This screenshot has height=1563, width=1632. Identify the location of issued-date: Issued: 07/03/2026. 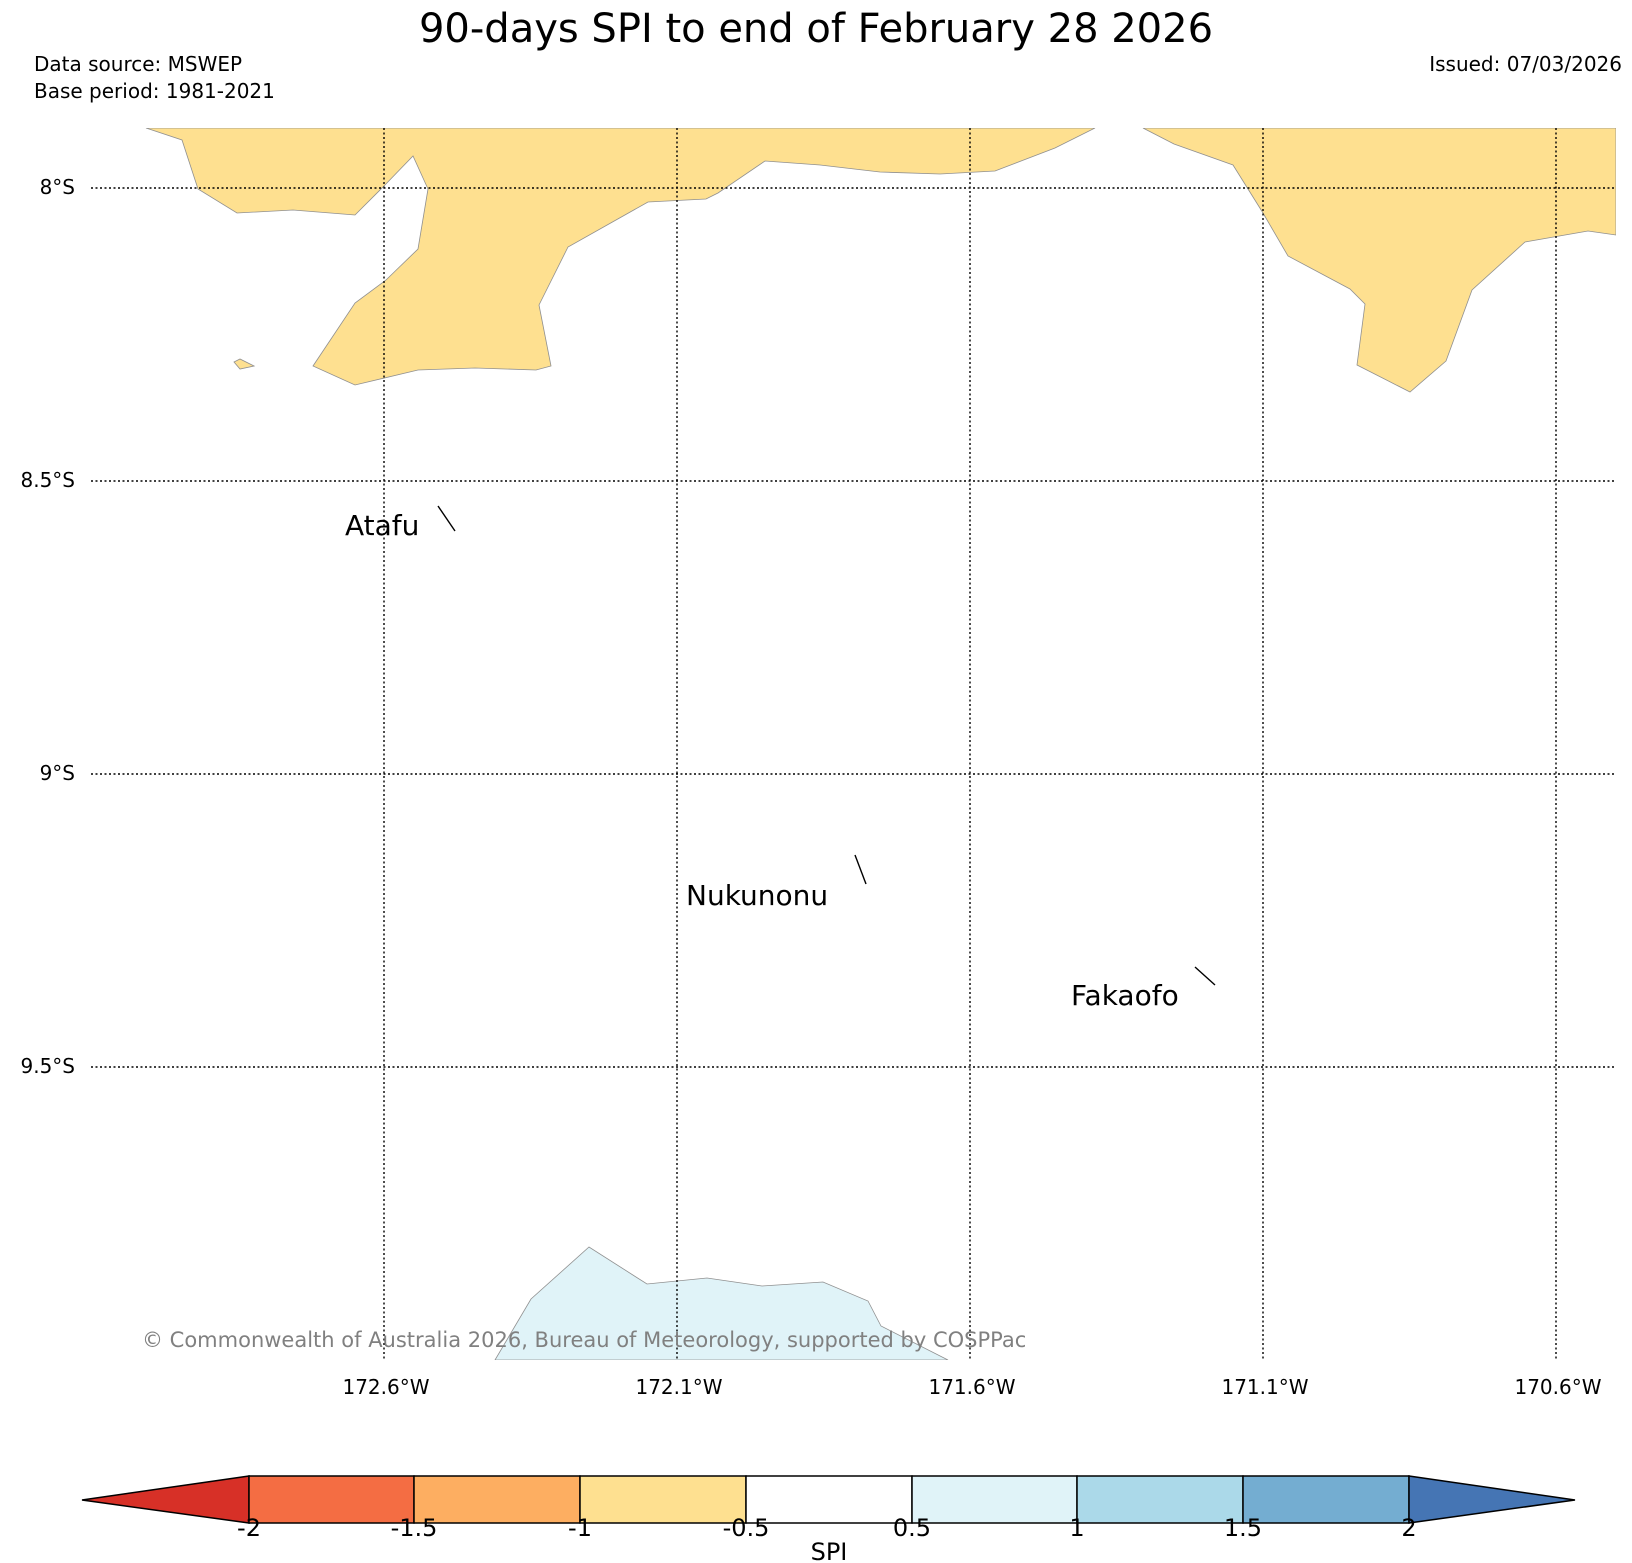
(1525, 64).